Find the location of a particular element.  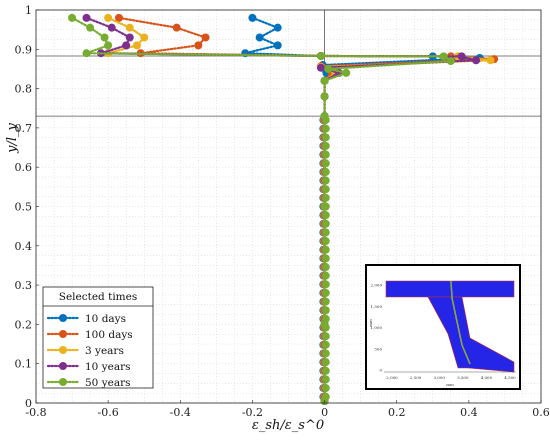

y-tick-label: 0.6 is located at coordinates (24, 167).